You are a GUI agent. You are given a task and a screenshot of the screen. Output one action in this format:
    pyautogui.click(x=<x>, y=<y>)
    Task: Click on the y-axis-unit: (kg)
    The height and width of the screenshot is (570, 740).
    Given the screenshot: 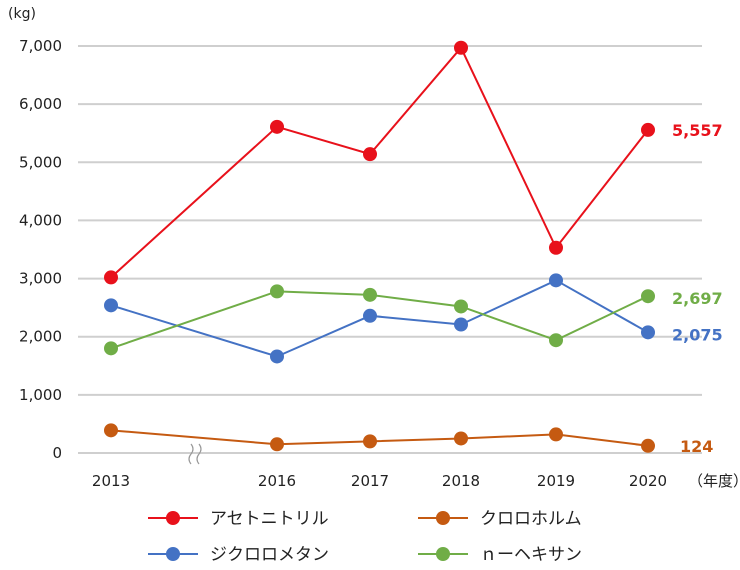 What is the action you would take?
    pyautogui.click(x=22, y=14)
    